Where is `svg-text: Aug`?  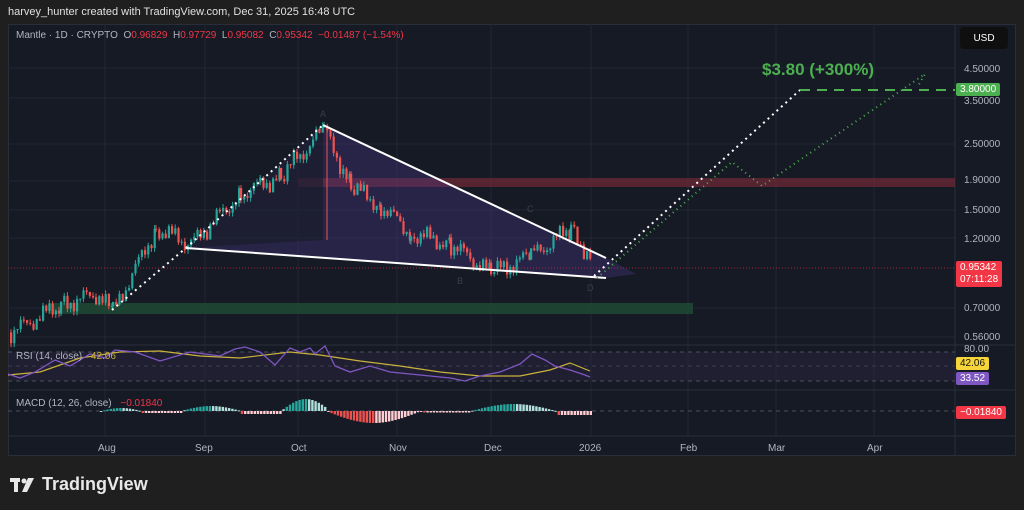
svg-text: Aug is located at coordinates (107, 448).